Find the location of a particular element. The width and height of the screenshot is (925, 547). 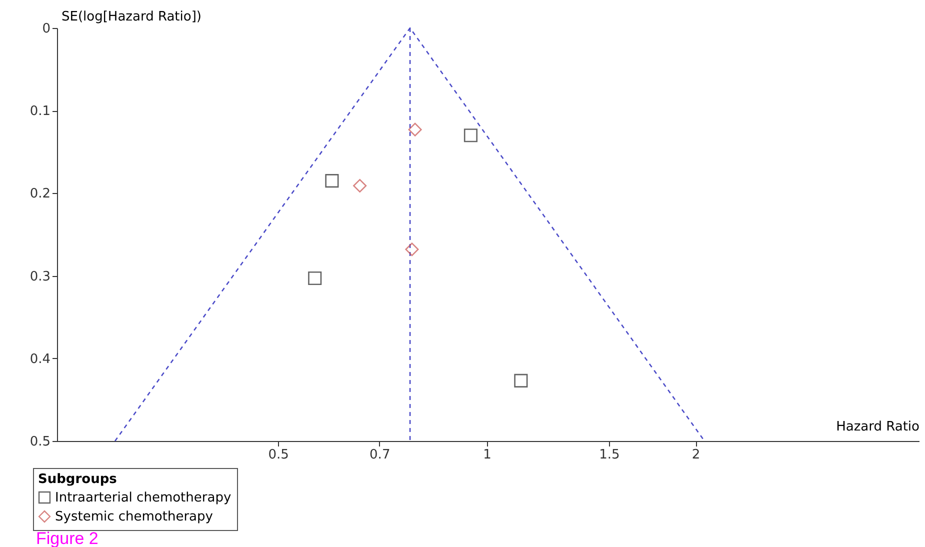

x-tick-label: 0.5 is located at coordinates (278, 455).